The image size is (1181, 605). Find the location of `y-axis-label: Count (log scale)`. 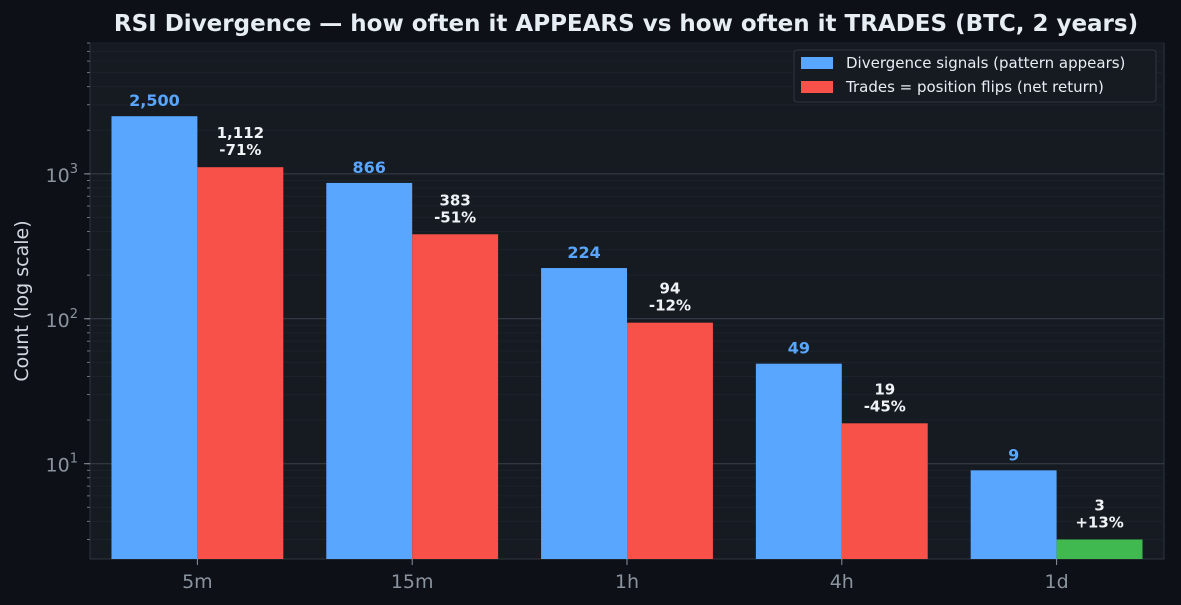

y-axis-label: Count (log scale) is located at coordinates (22, 300).